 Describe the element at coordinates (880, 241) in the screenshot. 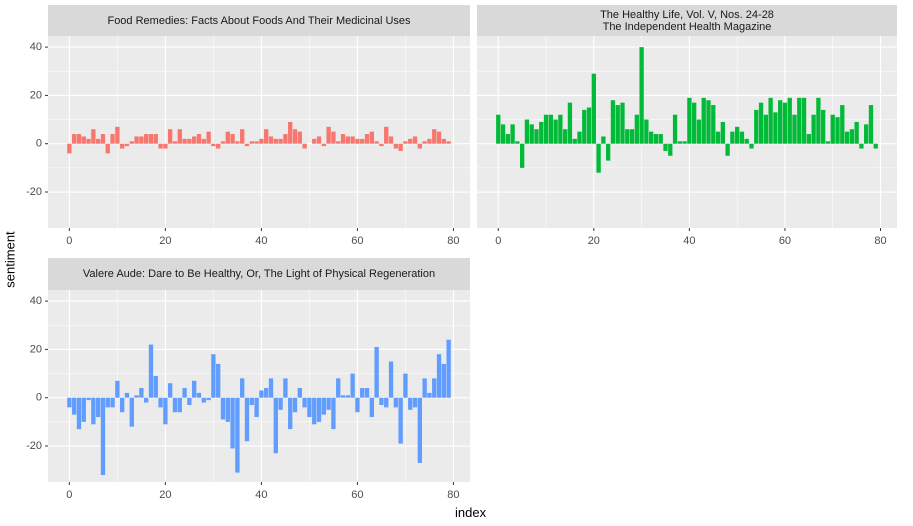

I see `x-tick-label: 80` at that location.